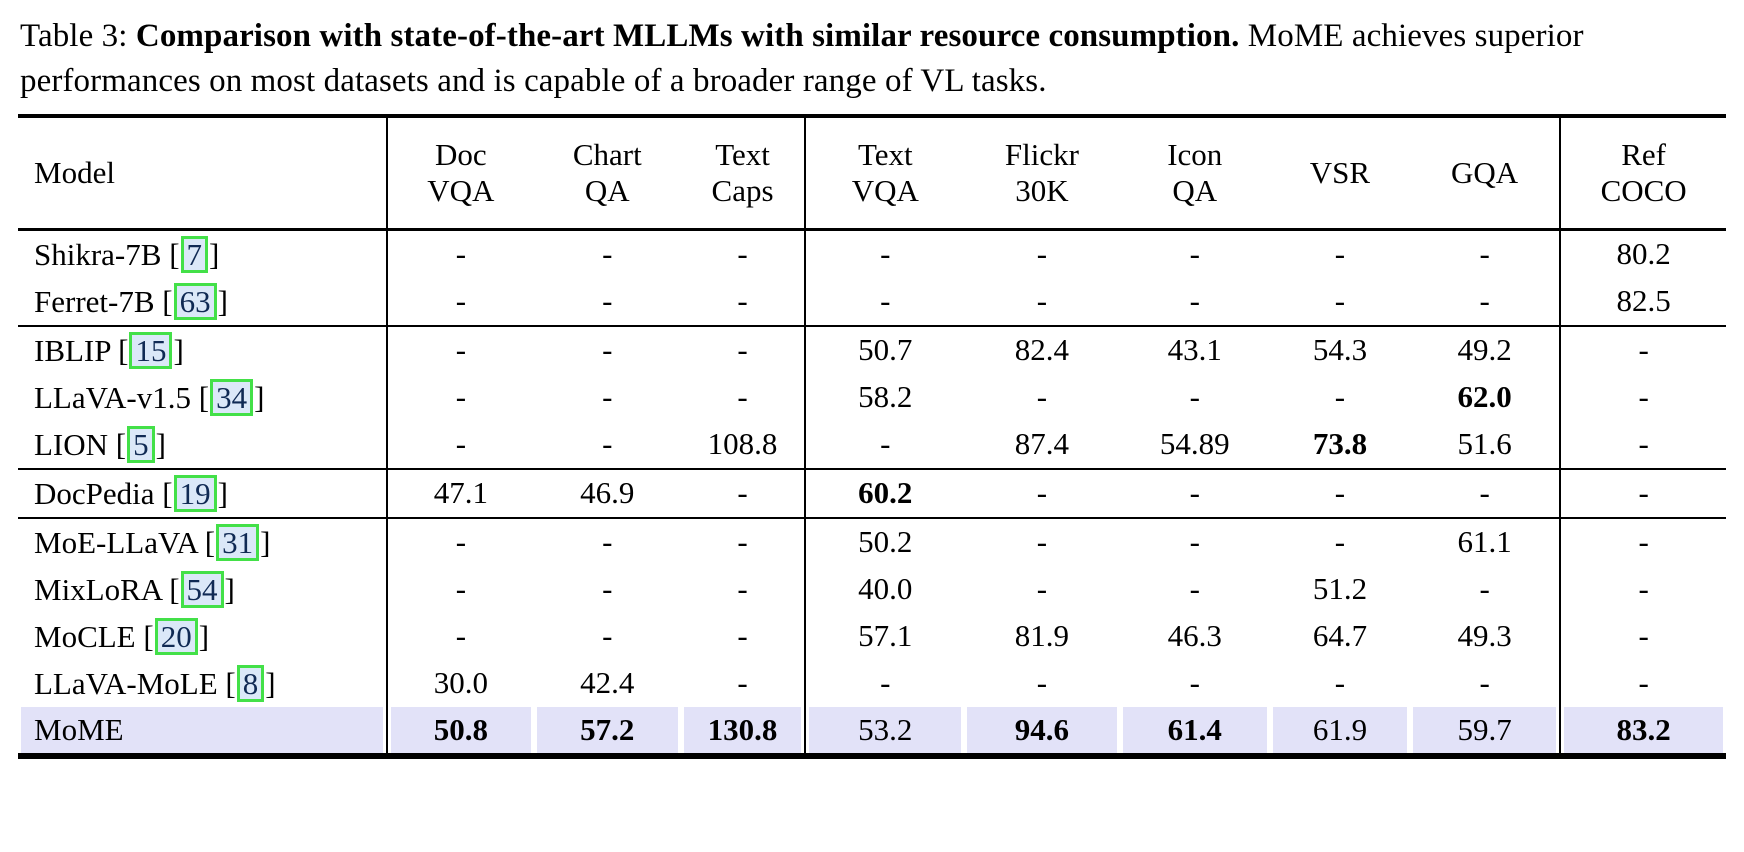 This screenshot has width=1744, height=852. What do you see at coordinates (1194, 350) in the screenshot?
I see `score-cell: 43.1` at bounding box center [1194, 350].